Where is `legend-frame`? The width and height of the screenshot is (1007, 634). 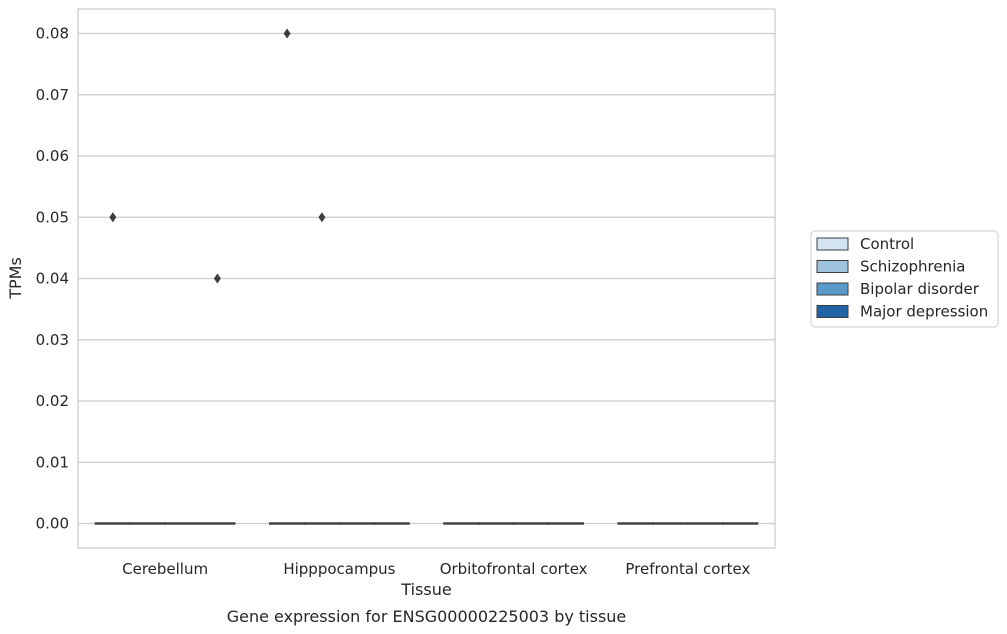
legend-frame is located at coordinates (904, 279).